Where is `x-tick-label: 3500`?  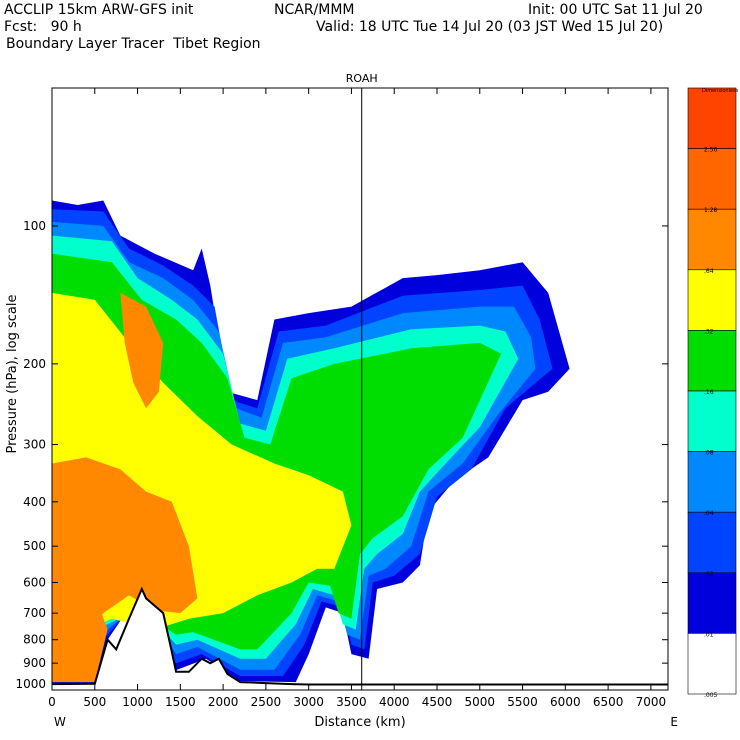
x-tick-label: 3500 is located at coordinates (351, 702).